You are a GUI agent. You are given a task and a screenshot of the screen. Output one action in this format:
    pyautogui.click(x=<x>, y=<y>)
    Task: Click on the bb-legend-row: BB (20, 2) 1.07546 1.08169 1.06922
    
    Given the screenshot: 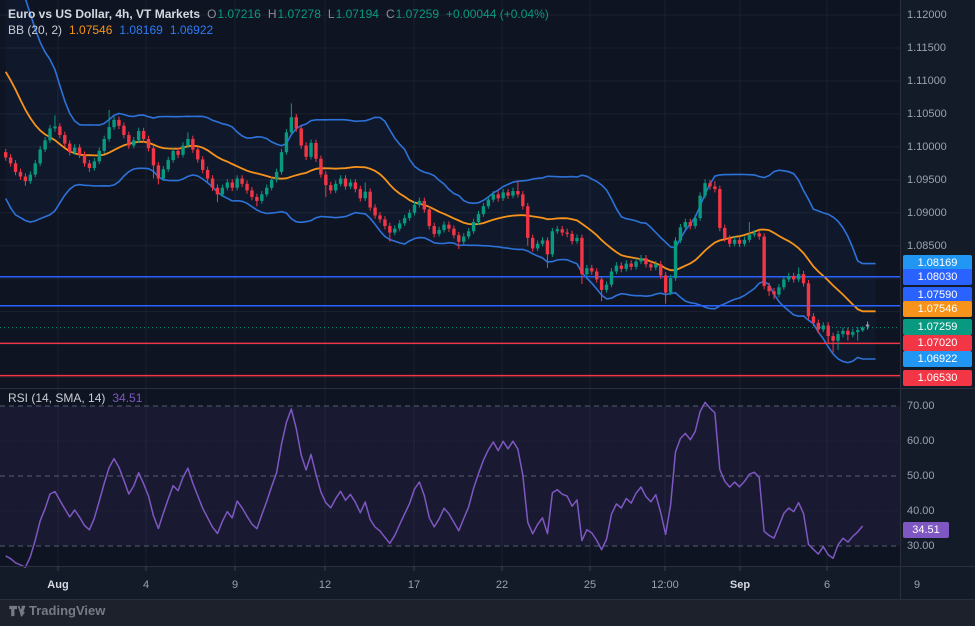 What is the action you would take?
    pyautogui.click(x=110, y=30)
    